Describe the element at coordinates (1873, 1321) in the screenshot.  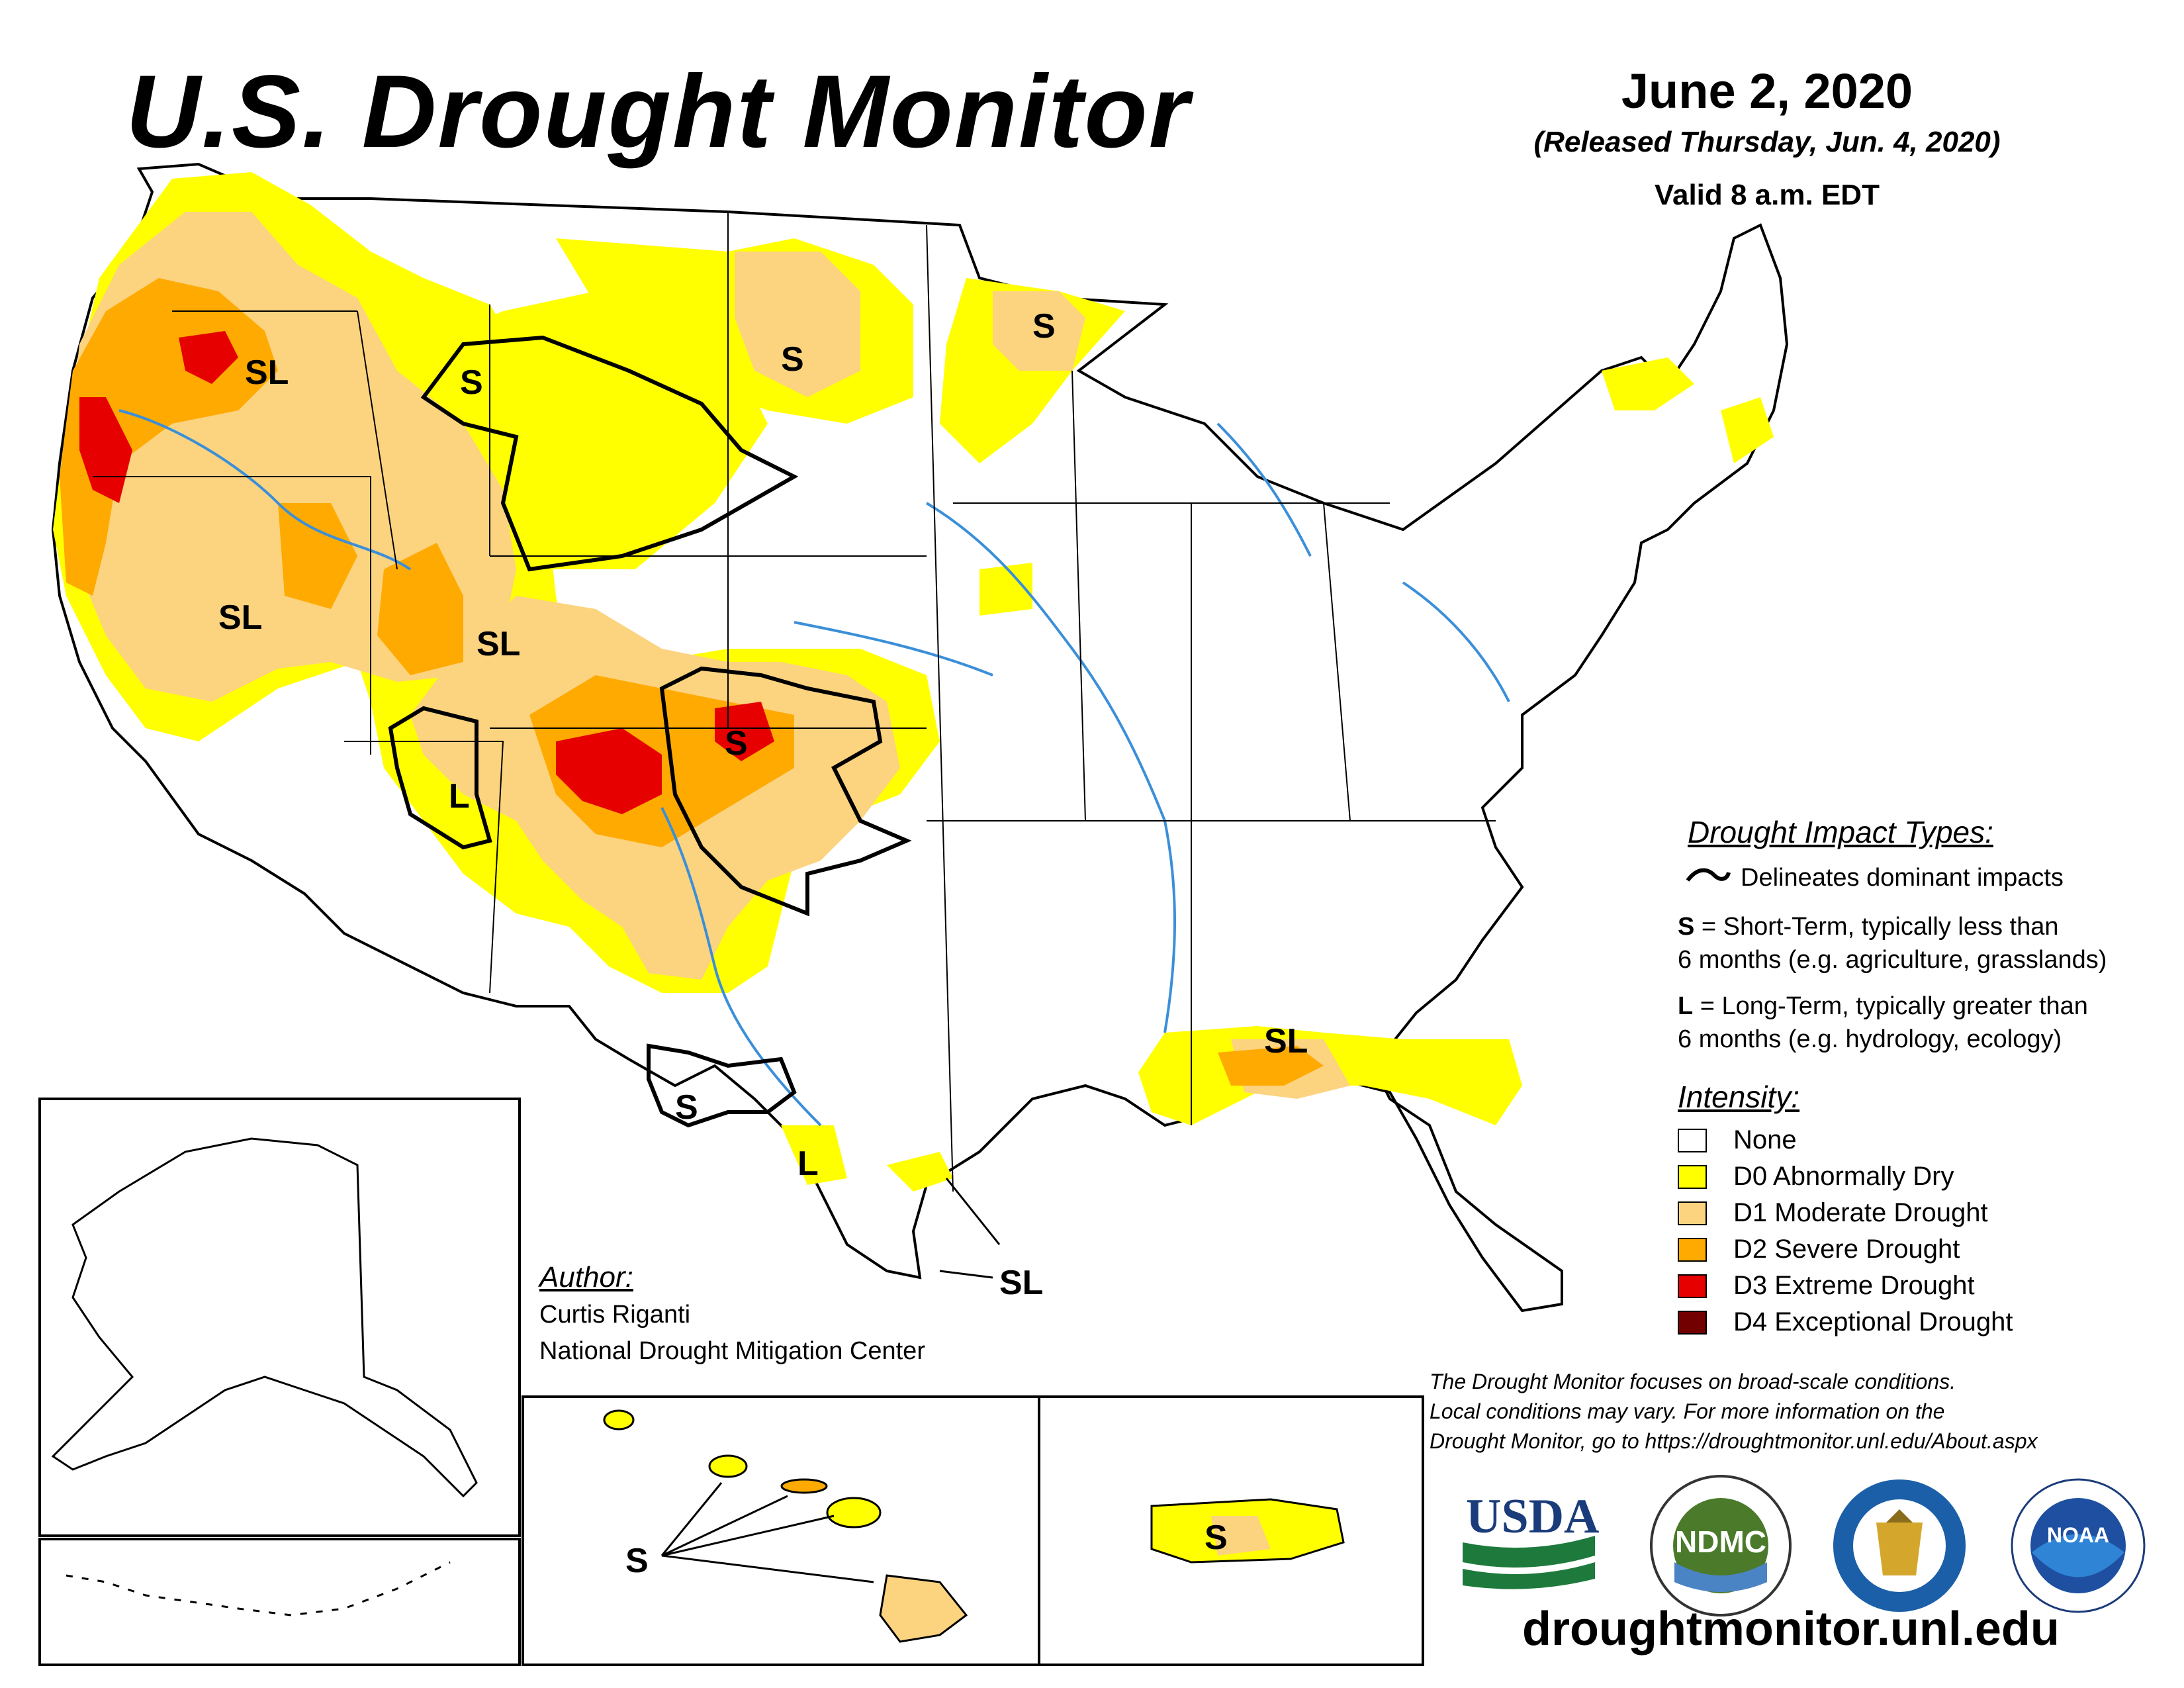
I see `legend-label: D4 Exceptional Drought` at that location.